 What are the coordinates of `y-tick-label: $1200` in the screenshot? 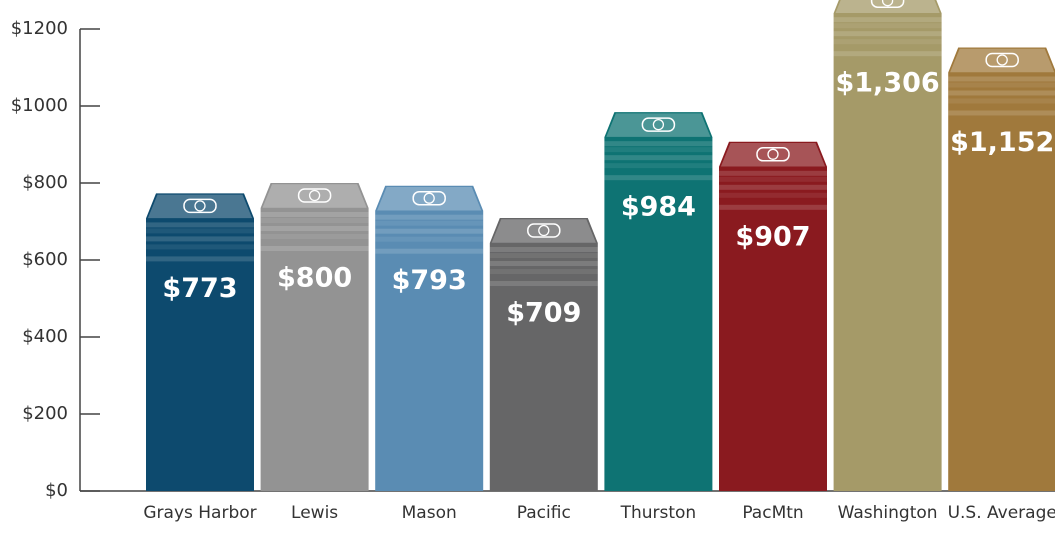 It's located at (39, 28).